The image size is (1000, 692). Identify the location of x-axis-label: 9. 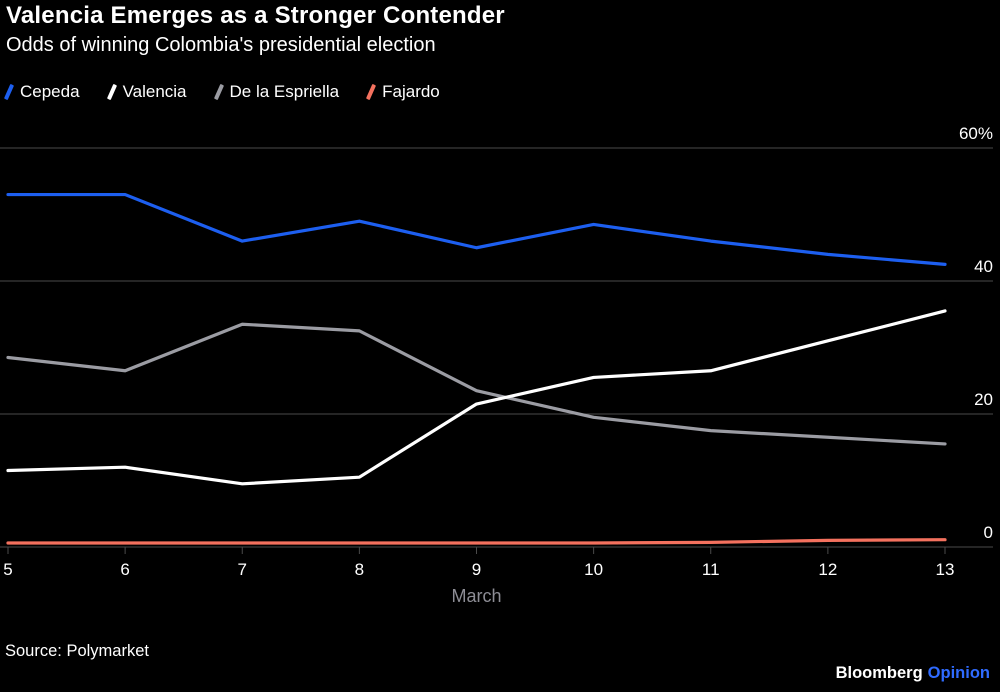
(476, 569).